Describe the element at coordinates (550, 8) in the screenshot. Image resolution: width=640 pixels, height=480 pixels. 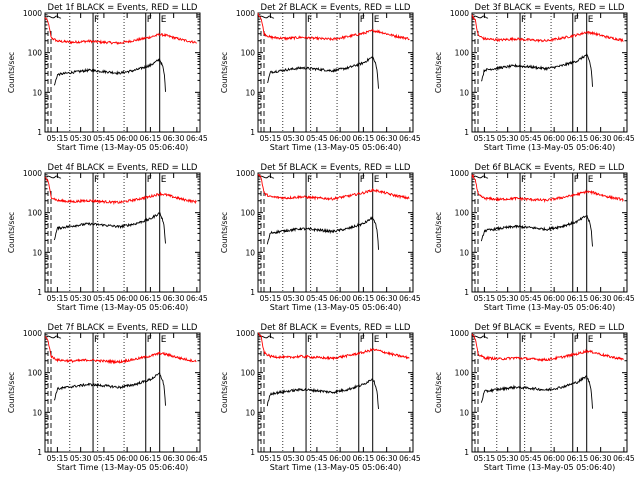
I see `panel-title: Det 3f BLACK = Events, RED = LLD` at that location.